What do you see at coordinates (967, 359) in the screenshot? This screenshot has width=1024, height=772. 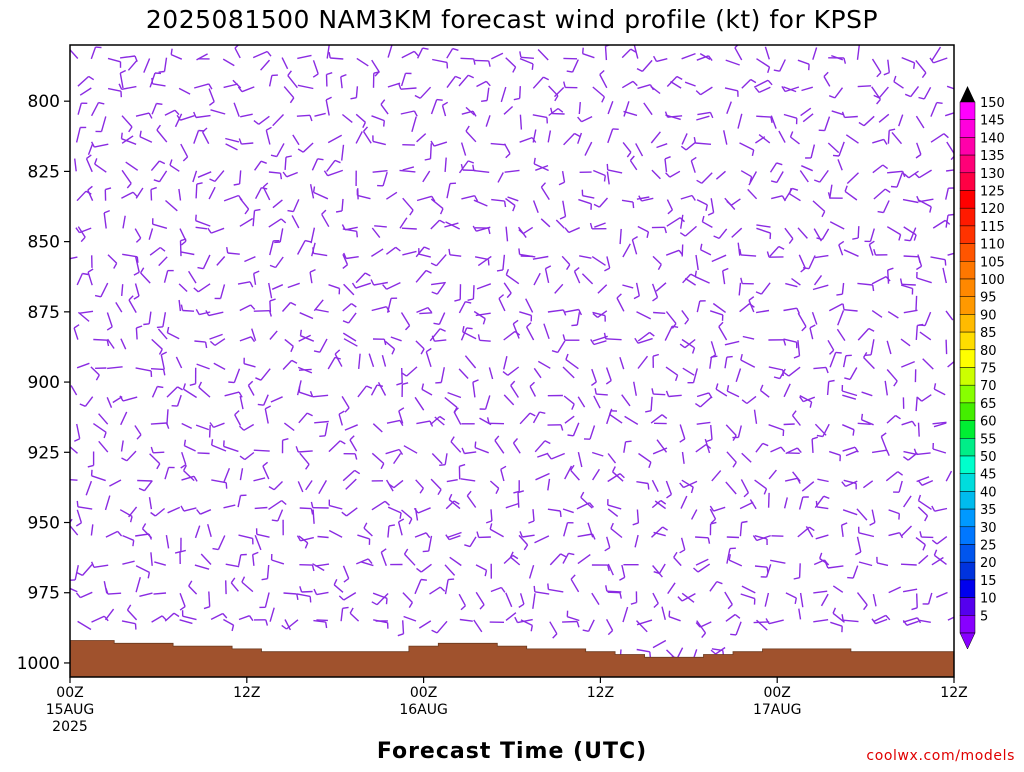 I see `colorbar-swatch` at bounding box center [967, 359].